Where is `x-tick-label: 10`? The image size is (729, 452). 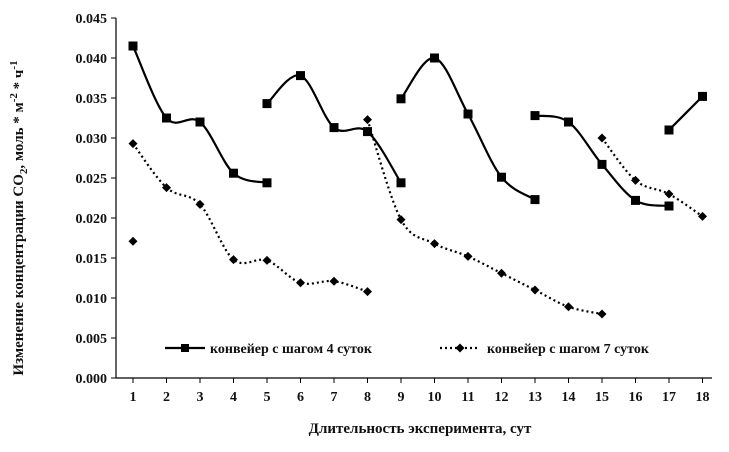 x-tick-label: 10 is located at coordinates (435, 397).